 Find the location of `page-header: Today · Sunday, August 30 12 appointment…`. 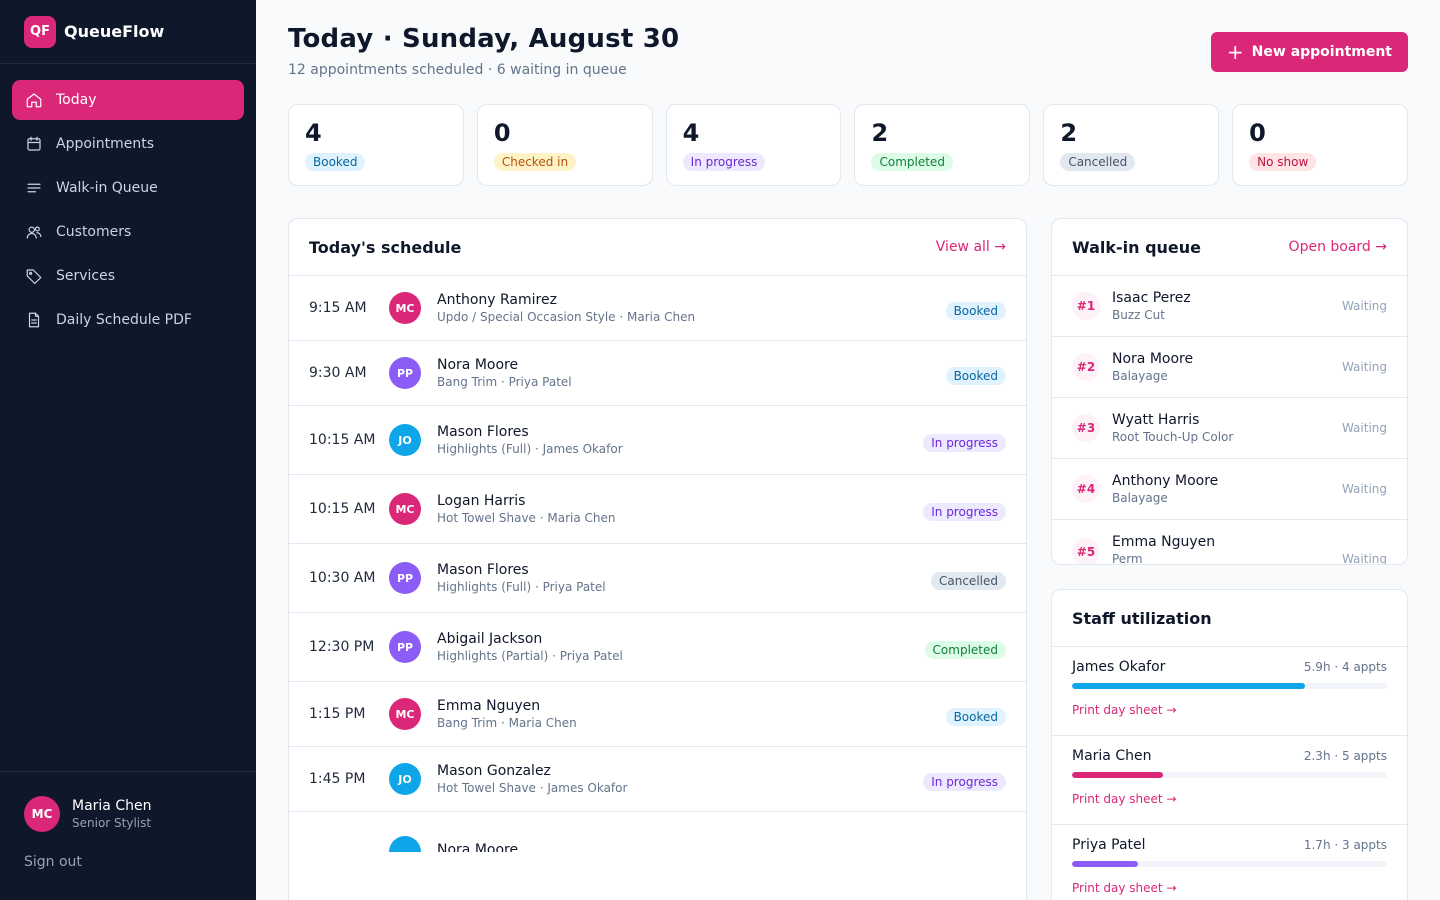

page-header: Today · Sunday, August 30 12 appointment… is located at coordinates (848, 48).